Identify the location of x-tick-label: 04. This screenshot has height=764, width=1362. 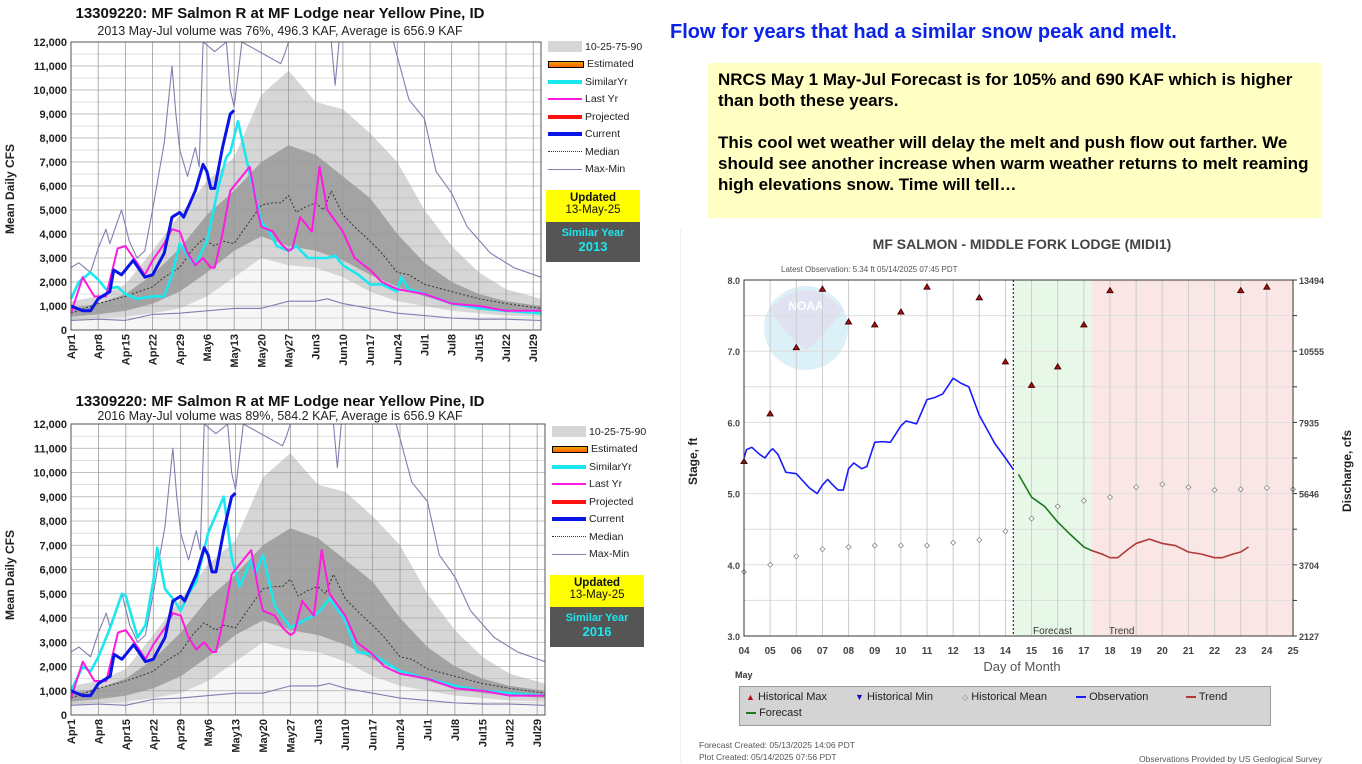
(744, 651).